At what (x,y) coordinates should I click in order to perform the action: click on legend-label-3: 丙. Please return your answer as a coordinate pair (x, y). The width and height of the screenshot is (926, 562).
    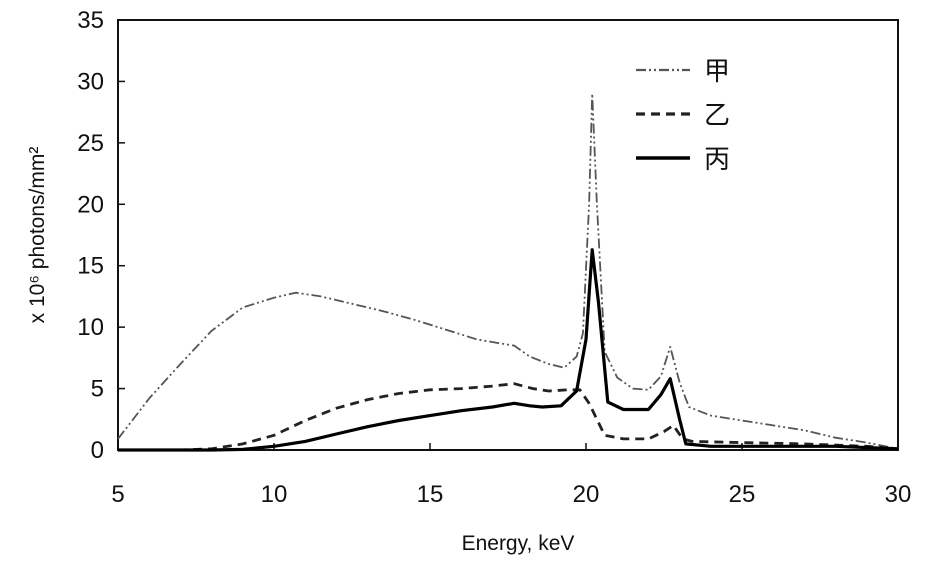
    Looking at the image, I should click on (717, 160).